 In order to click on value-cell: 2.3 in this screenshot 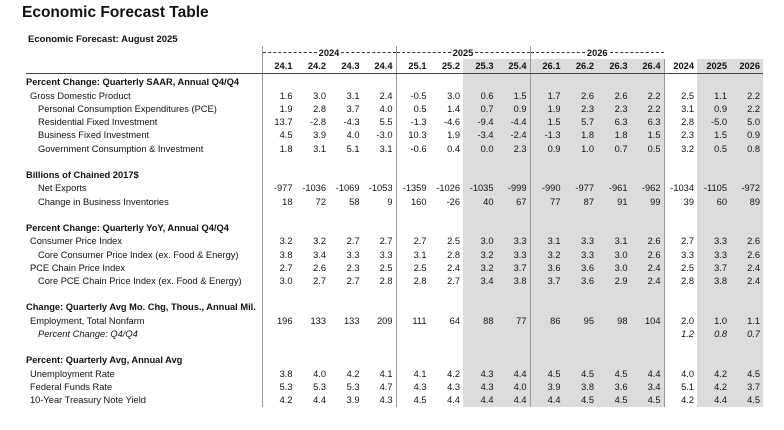, I will do `click(580, 109)`.